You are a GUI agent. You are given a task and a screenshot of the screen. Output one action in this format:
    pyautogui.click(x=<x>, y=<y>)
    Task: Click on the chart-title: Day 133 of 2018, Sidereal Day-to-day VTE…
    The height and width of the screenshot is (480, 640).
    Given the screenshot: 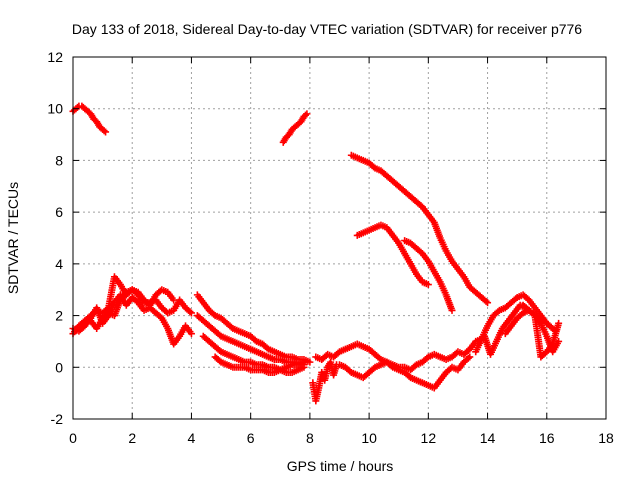 What is the action you would take?
    pyautogui.click(x=327, y=29)
    